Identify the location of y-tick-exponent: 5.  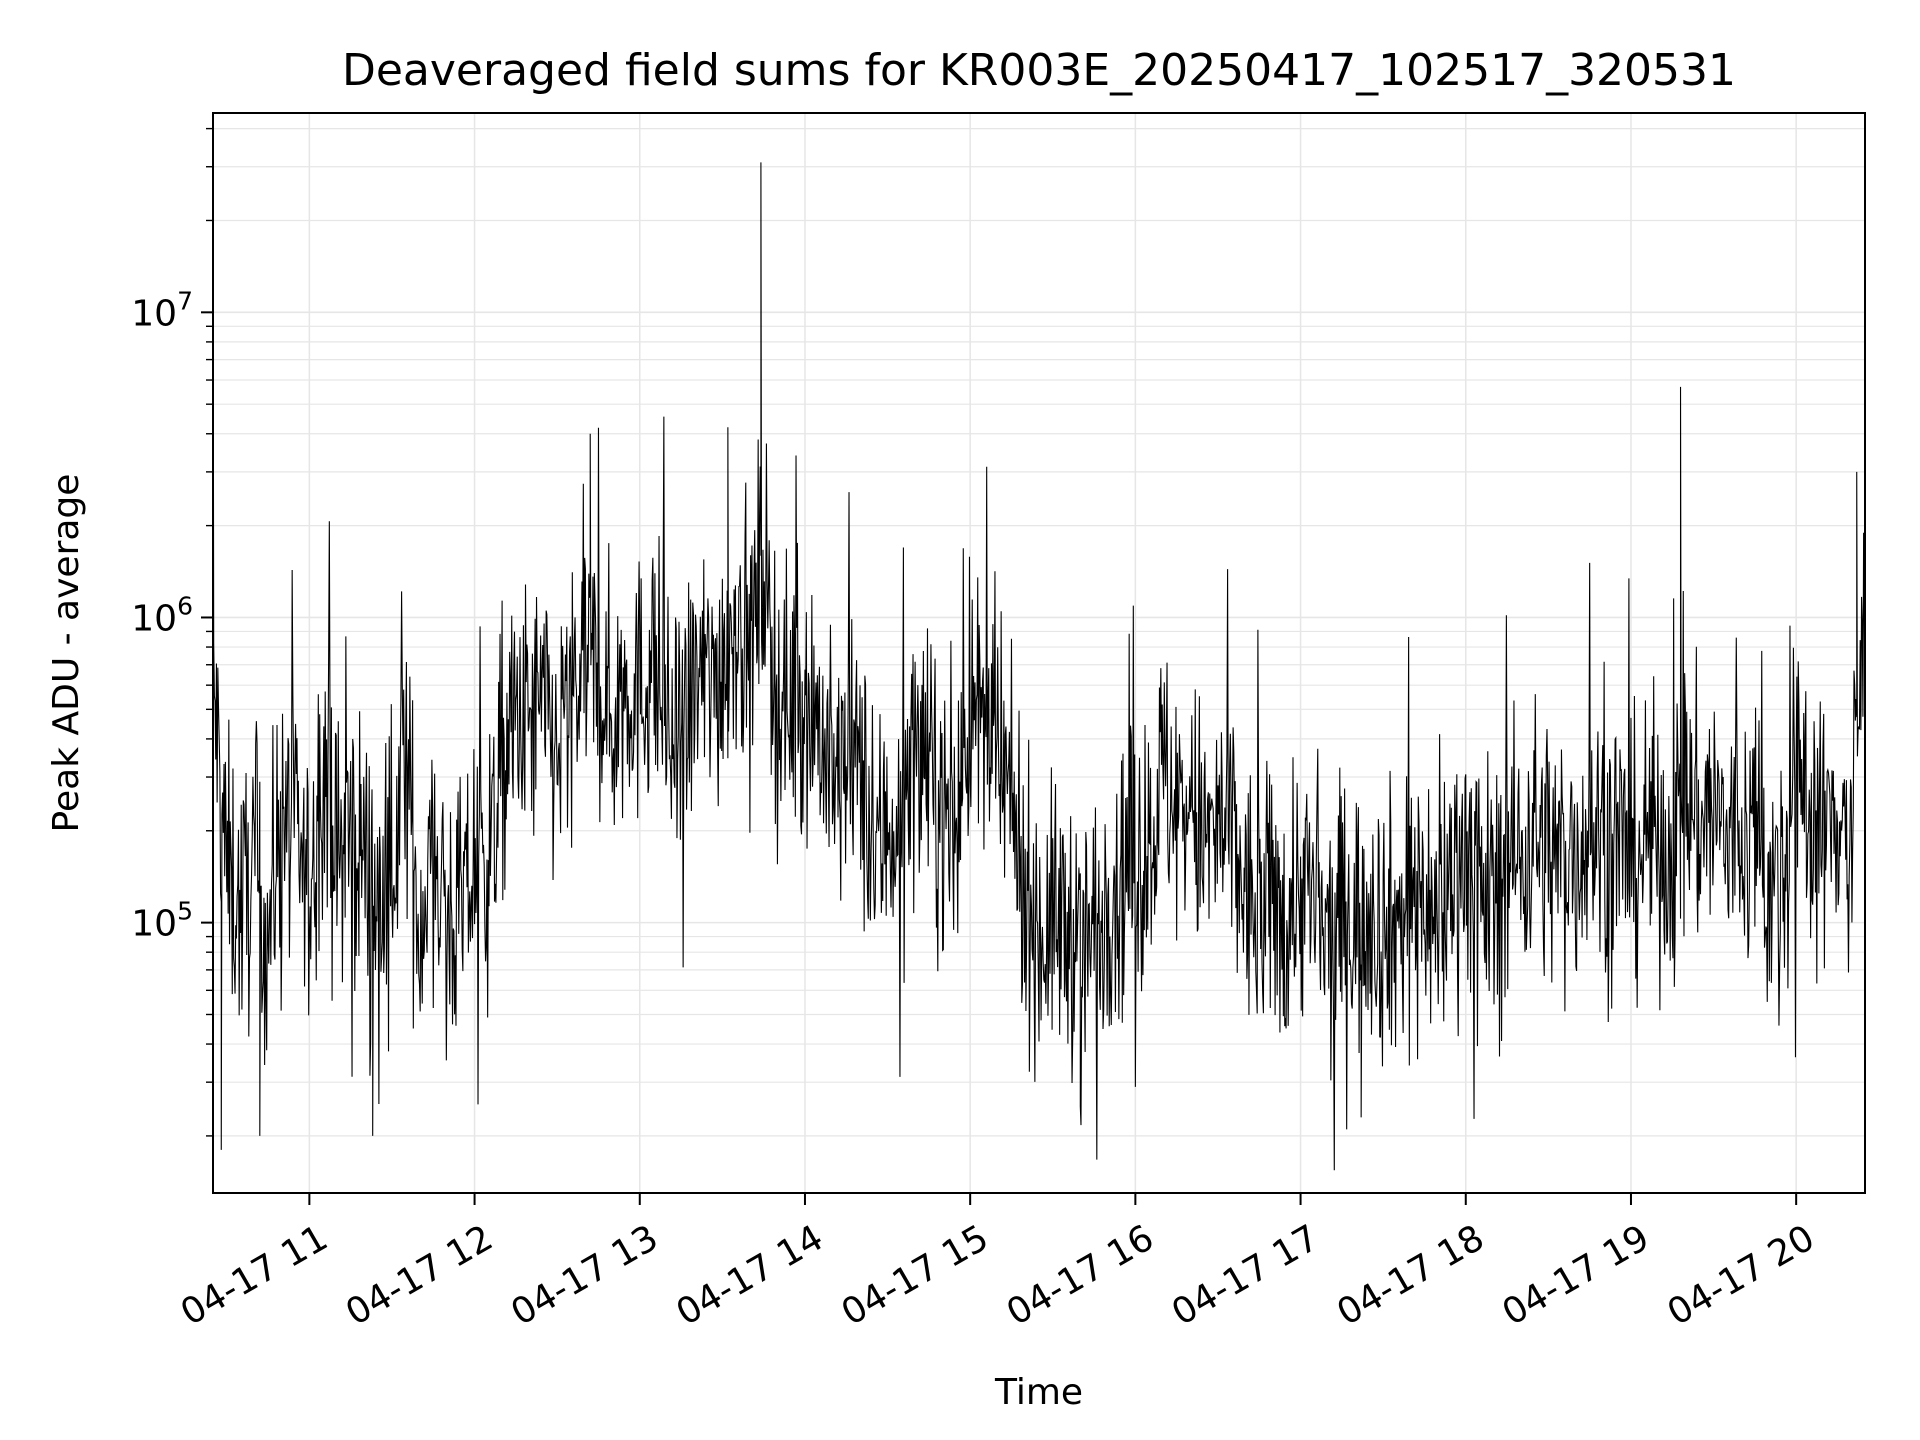
(185, 911).